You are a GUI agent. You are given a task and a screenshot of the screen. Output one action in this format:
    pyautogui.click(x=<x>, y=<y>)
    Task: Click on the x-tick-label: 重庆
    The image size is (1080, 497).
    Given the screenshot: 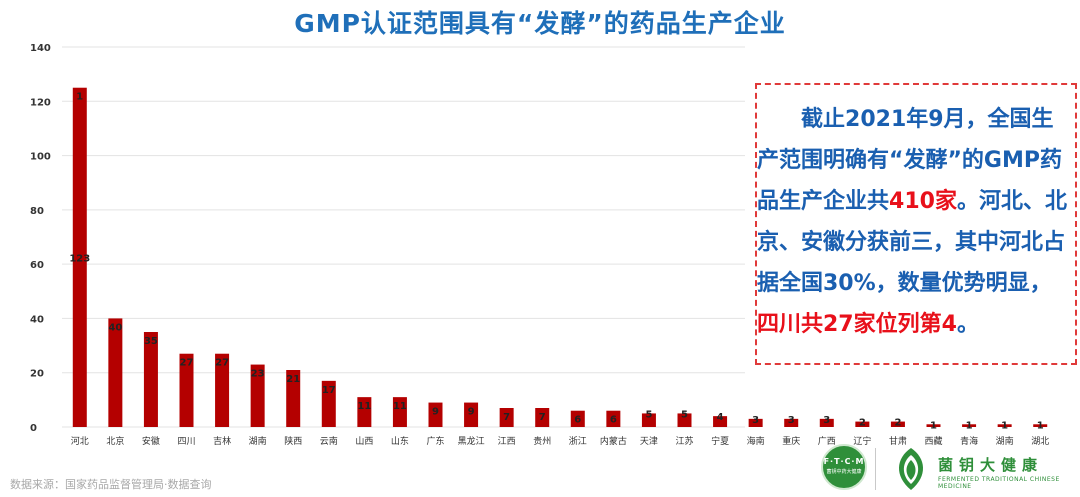 What is the action you would take?
    pyautogui.click(x=791, y=441)
    